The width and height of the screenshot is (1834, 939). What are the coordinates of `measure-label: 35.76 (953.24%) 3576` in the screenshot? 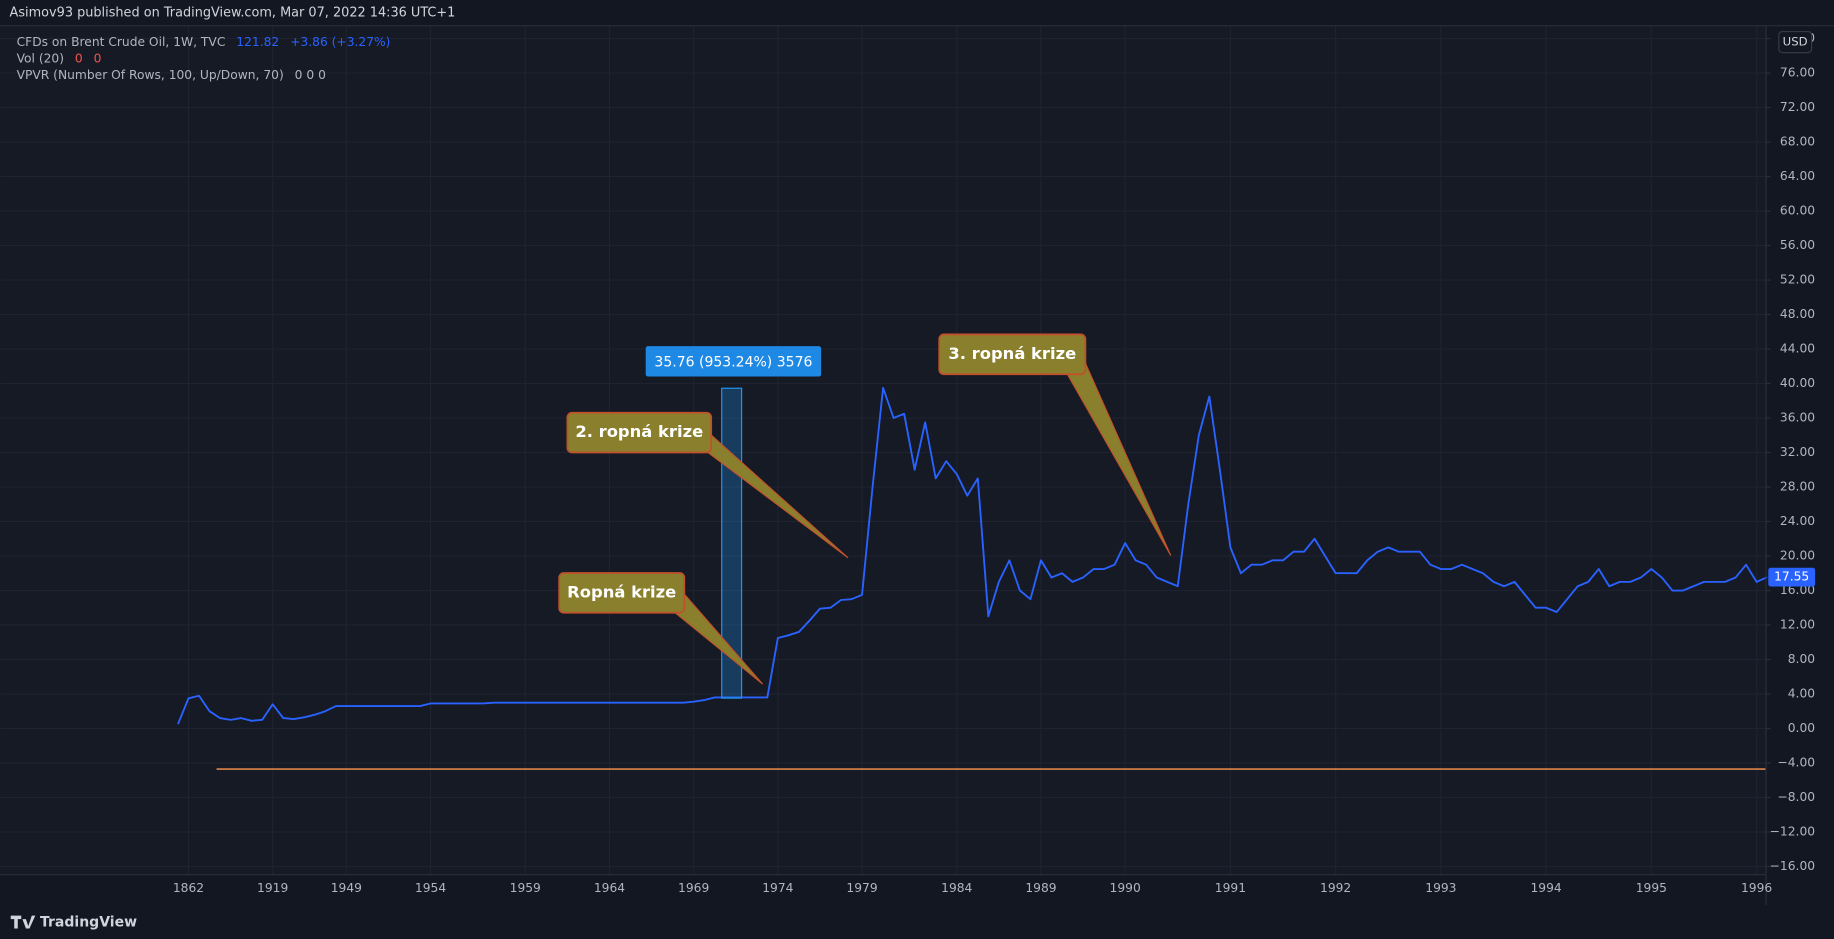 It's located at (733, 363).